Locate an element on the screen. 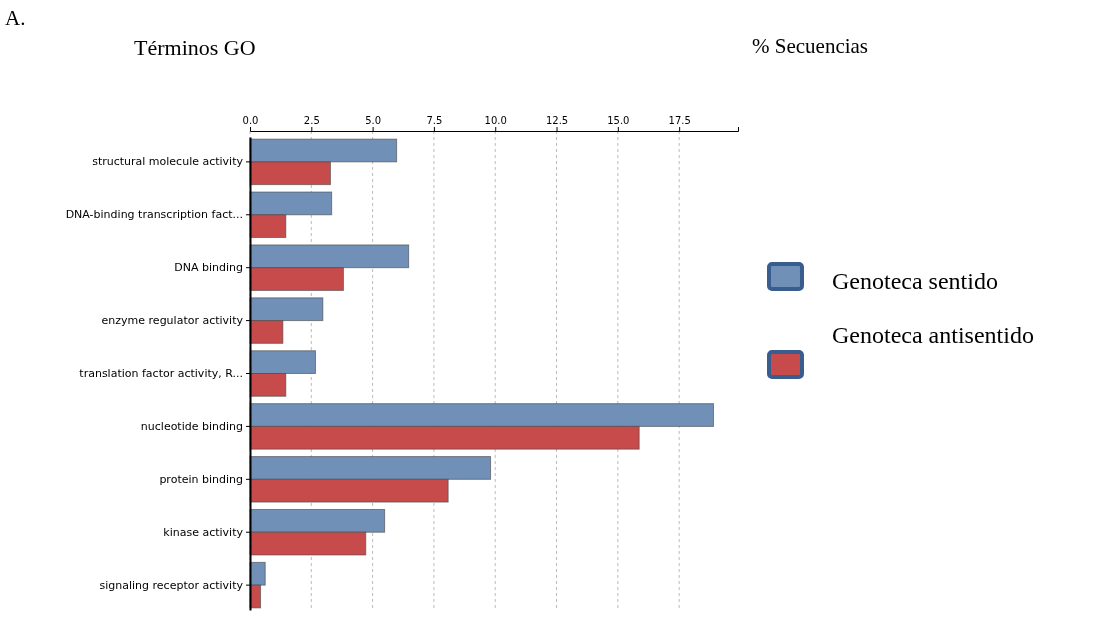  y-tick-label: structural molecule activity is located at coordinates (168, 162).